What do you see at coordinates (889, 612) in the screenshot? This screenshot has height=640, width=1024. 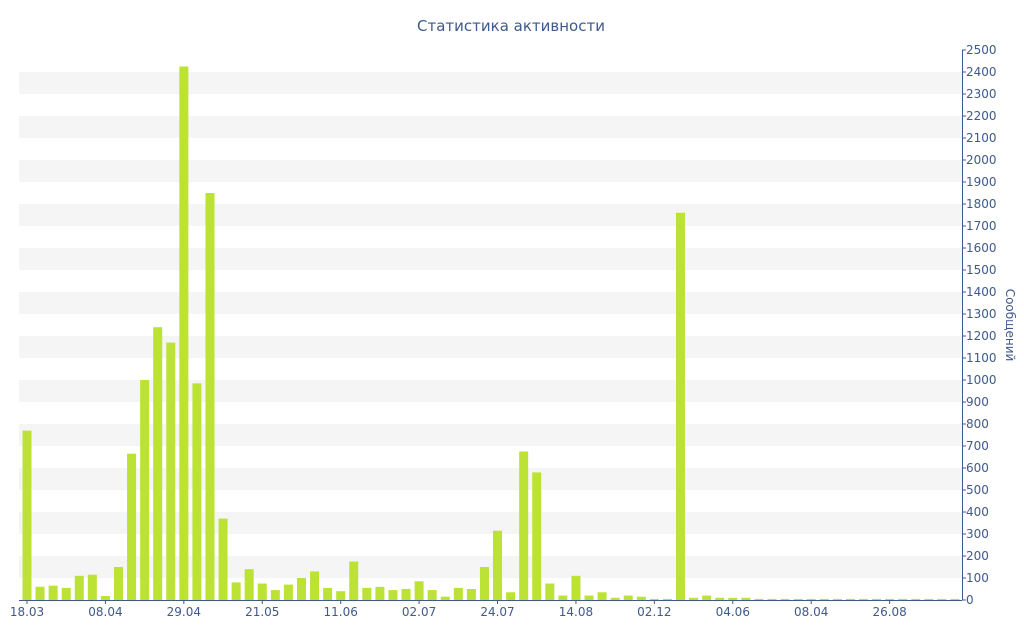 I see `x-tick-label: 26.08` at bounding box center [889, 612].